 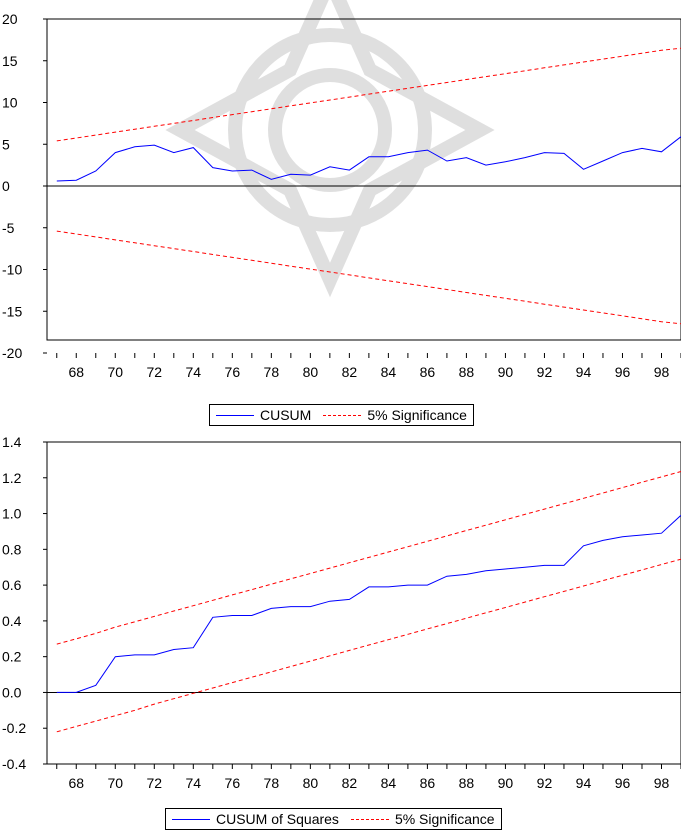 I want to click on y-tick-label: 0.6, so click(x=12, y=585).